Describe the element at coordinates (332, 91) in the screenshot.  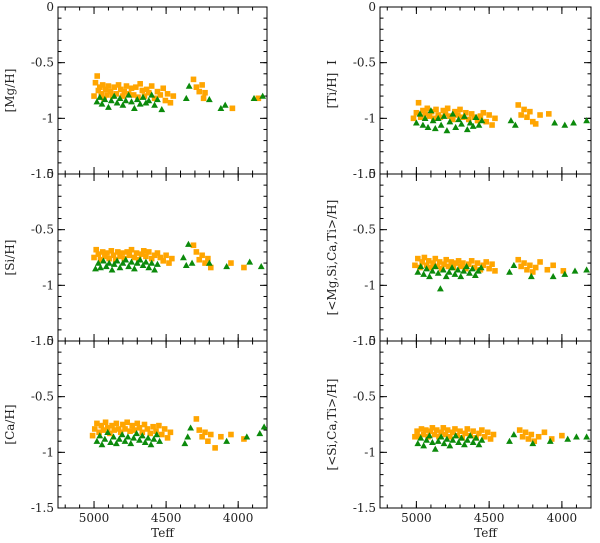
I see `y-axis-label: [Ti/H]` at that location.